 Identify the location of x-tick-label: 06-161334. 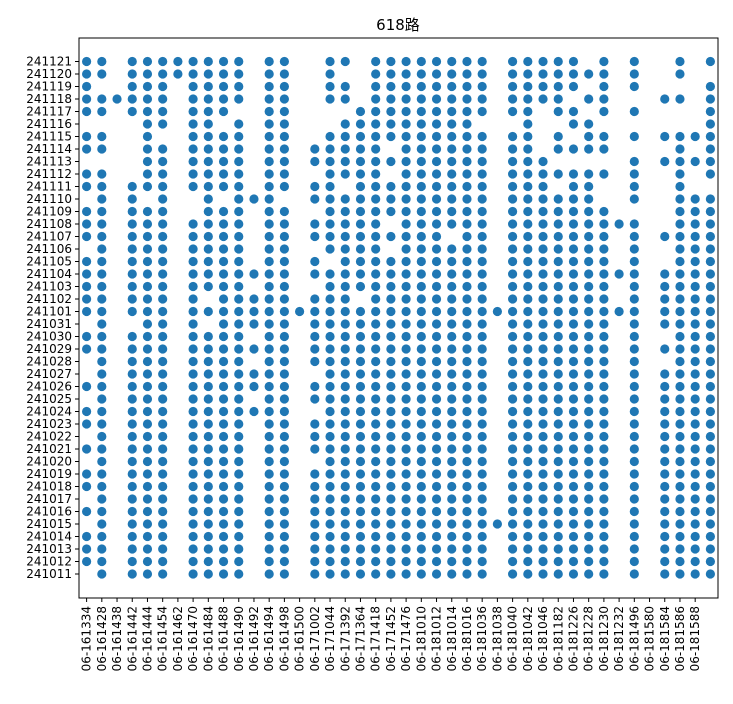
(87, 638).